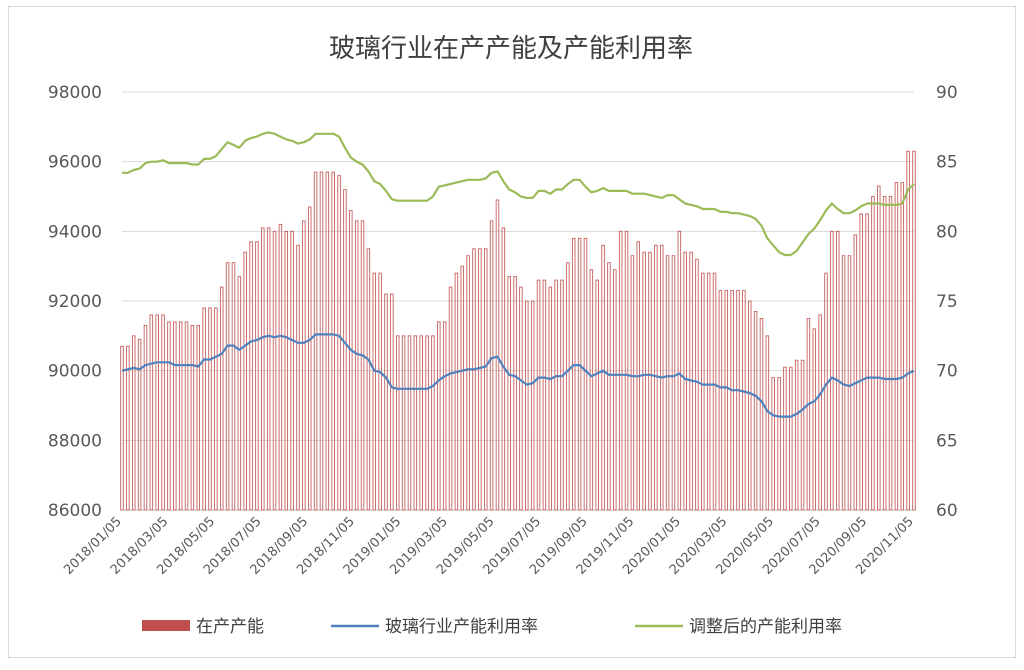  I want to click on right-tick-label: 60, so click(947, 511).